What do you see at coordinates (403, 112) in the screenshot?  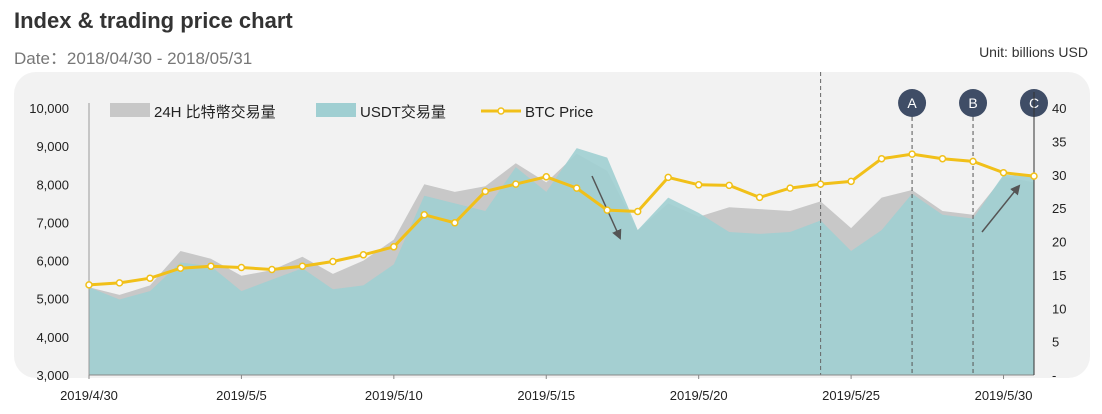 I see `legend-label-2: USDT交易量` at bounding box center [403, 112].